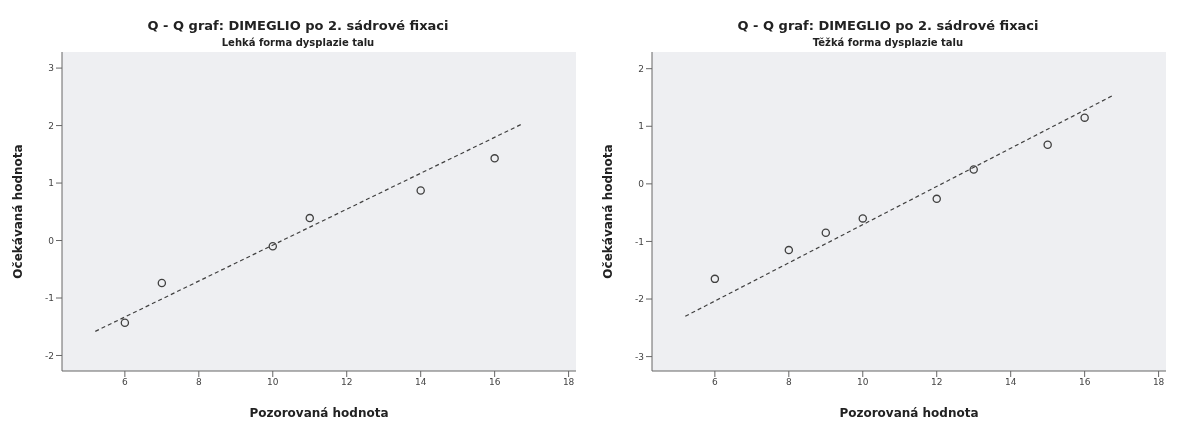  Describe the element at coordinates (888, 42) in the screenshot. I see `chart-subtitle: Těžká forma dysplazie talu` at that location.